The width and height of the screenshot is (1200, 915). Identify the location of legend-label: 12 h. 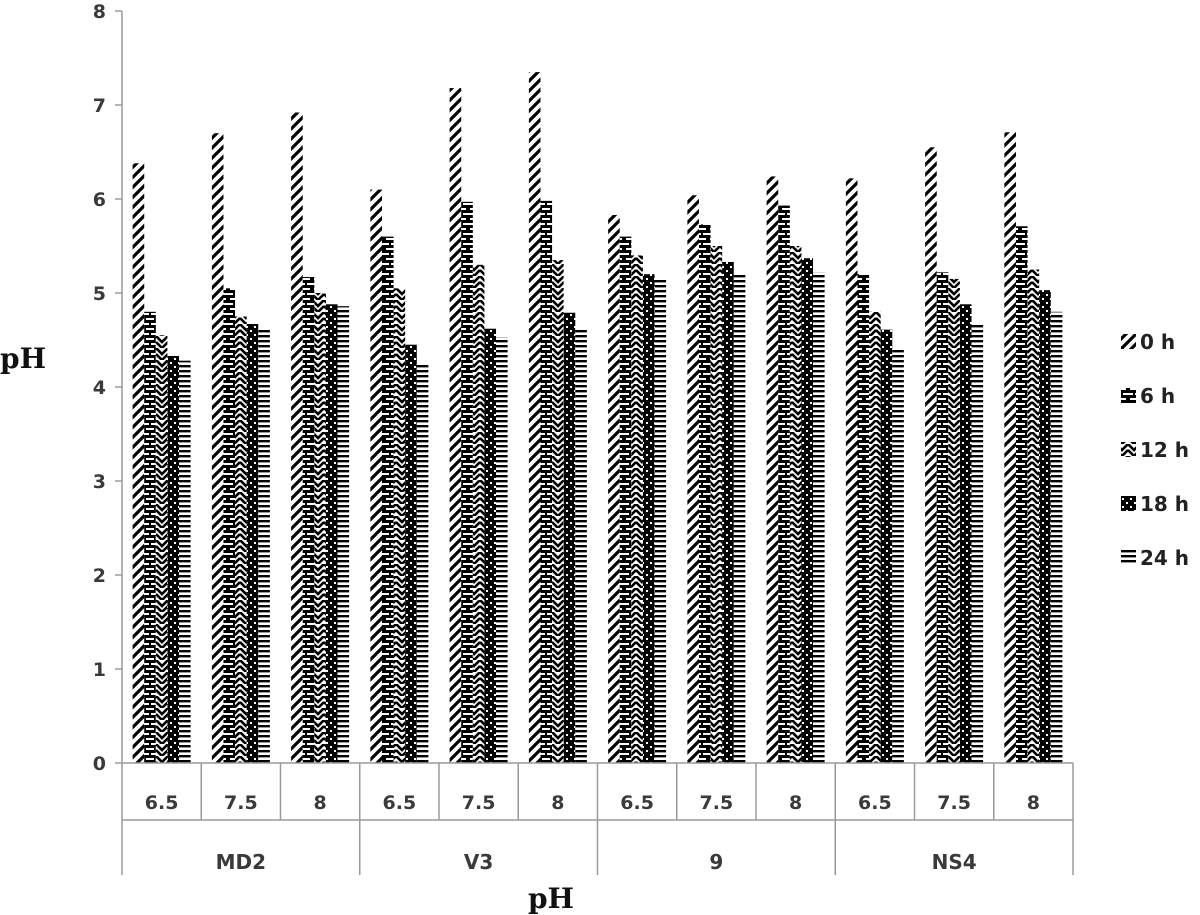
(1164, 450).